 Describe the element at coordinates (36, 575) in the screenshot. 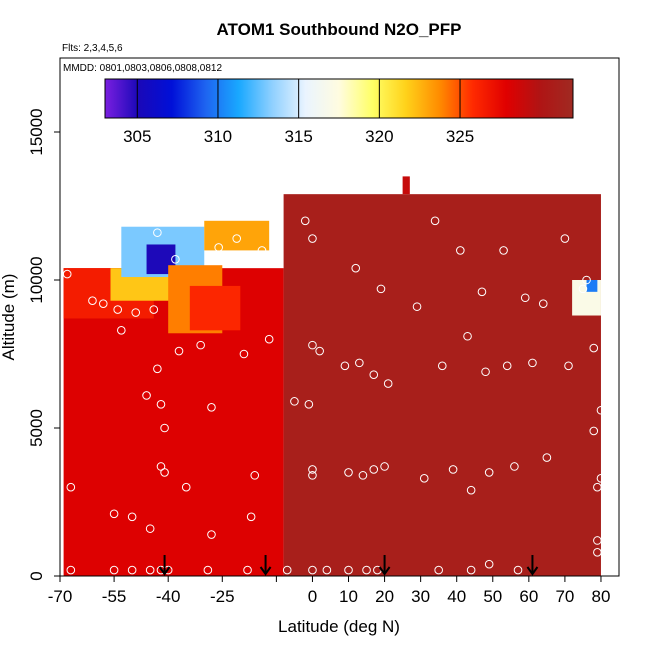

I see `y-tick-label: 0` at that location.